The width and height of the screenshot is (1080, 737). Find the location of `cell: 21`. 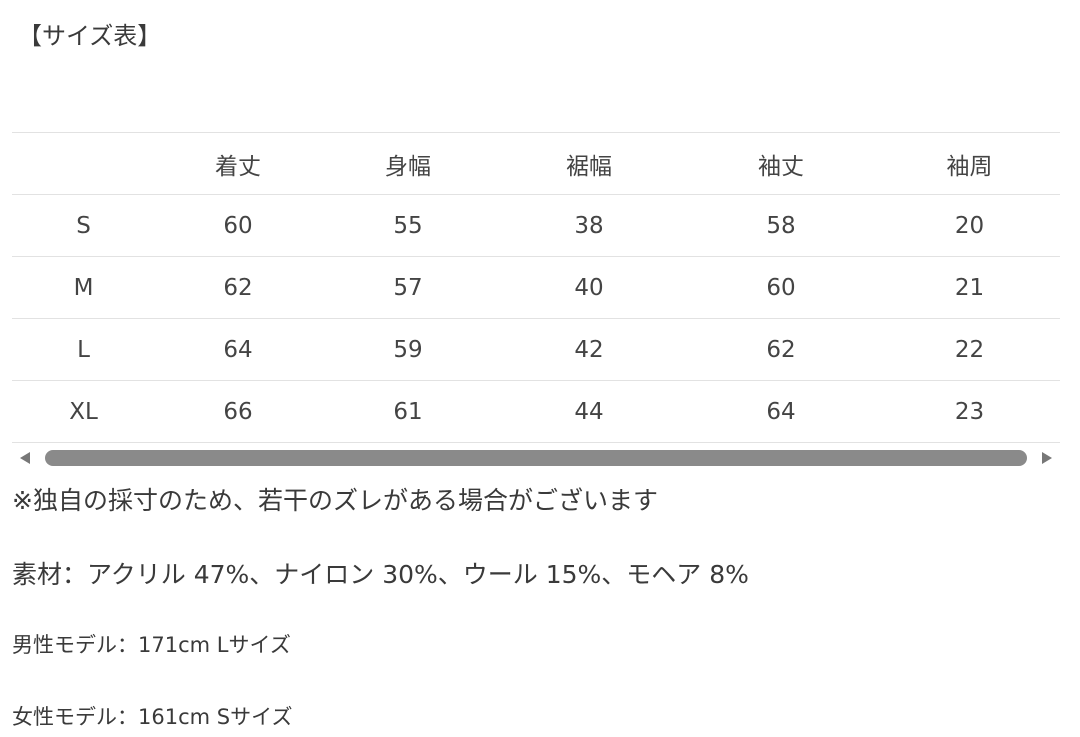

cell: 21 is located at coordinates (969, 287).